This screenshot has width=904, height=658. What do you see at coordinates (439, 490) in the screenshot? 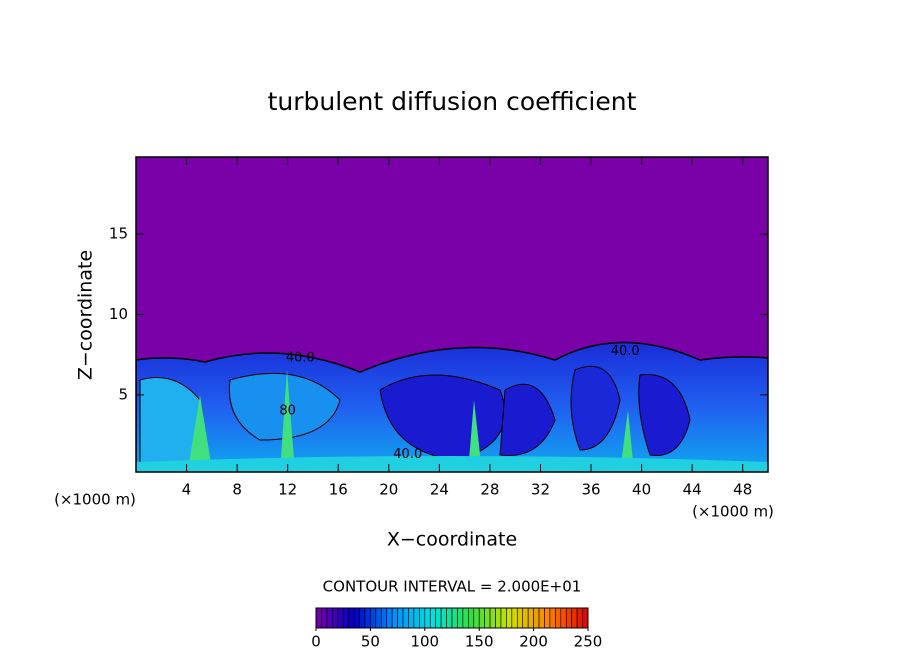
I see `x-tick-label: 24` at bounding box center [439, 490].